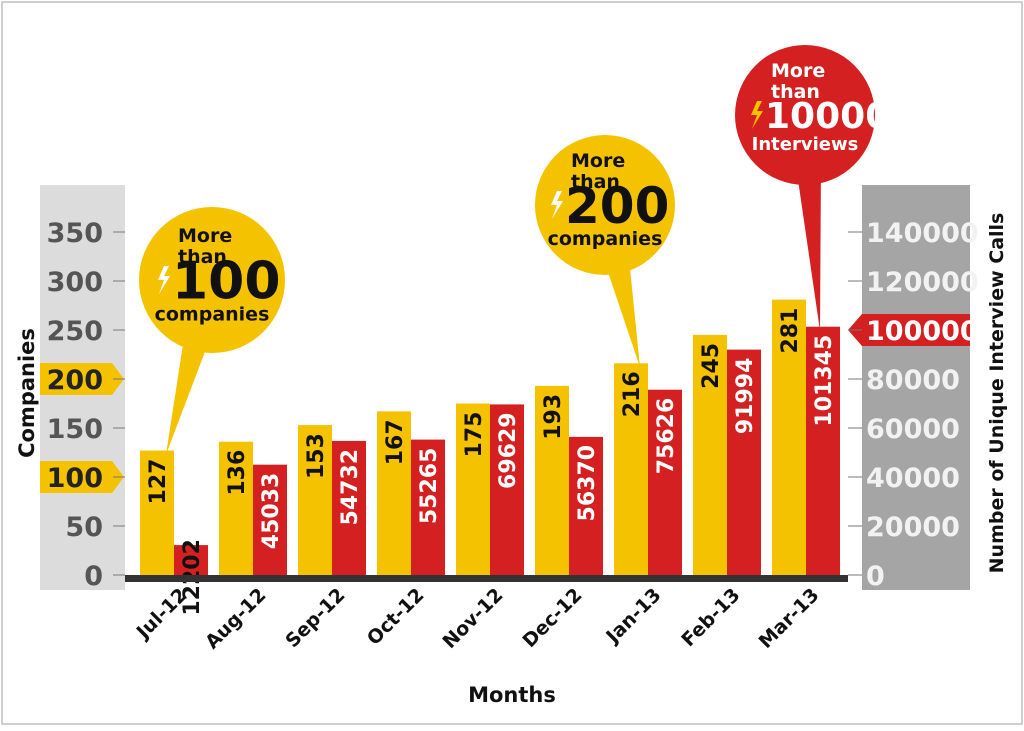  I want to click on value-label-interview-calls: 91994, so click(745, 396).